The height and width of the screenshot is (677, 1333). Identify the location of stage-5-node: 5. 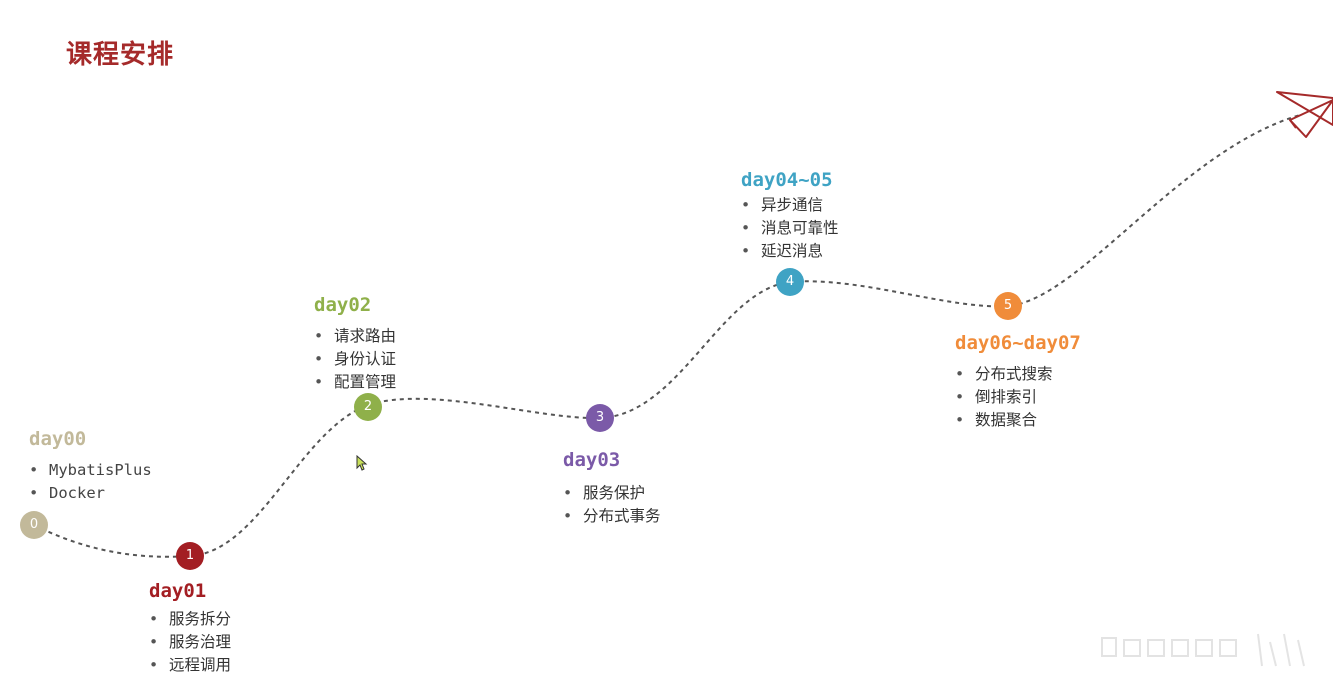
(1008, 306).